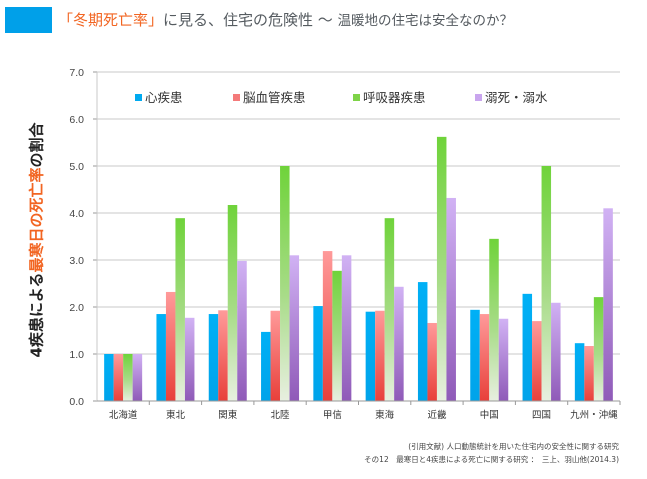  I want to click on y-tick-label: 7.0, so click(76, 73).